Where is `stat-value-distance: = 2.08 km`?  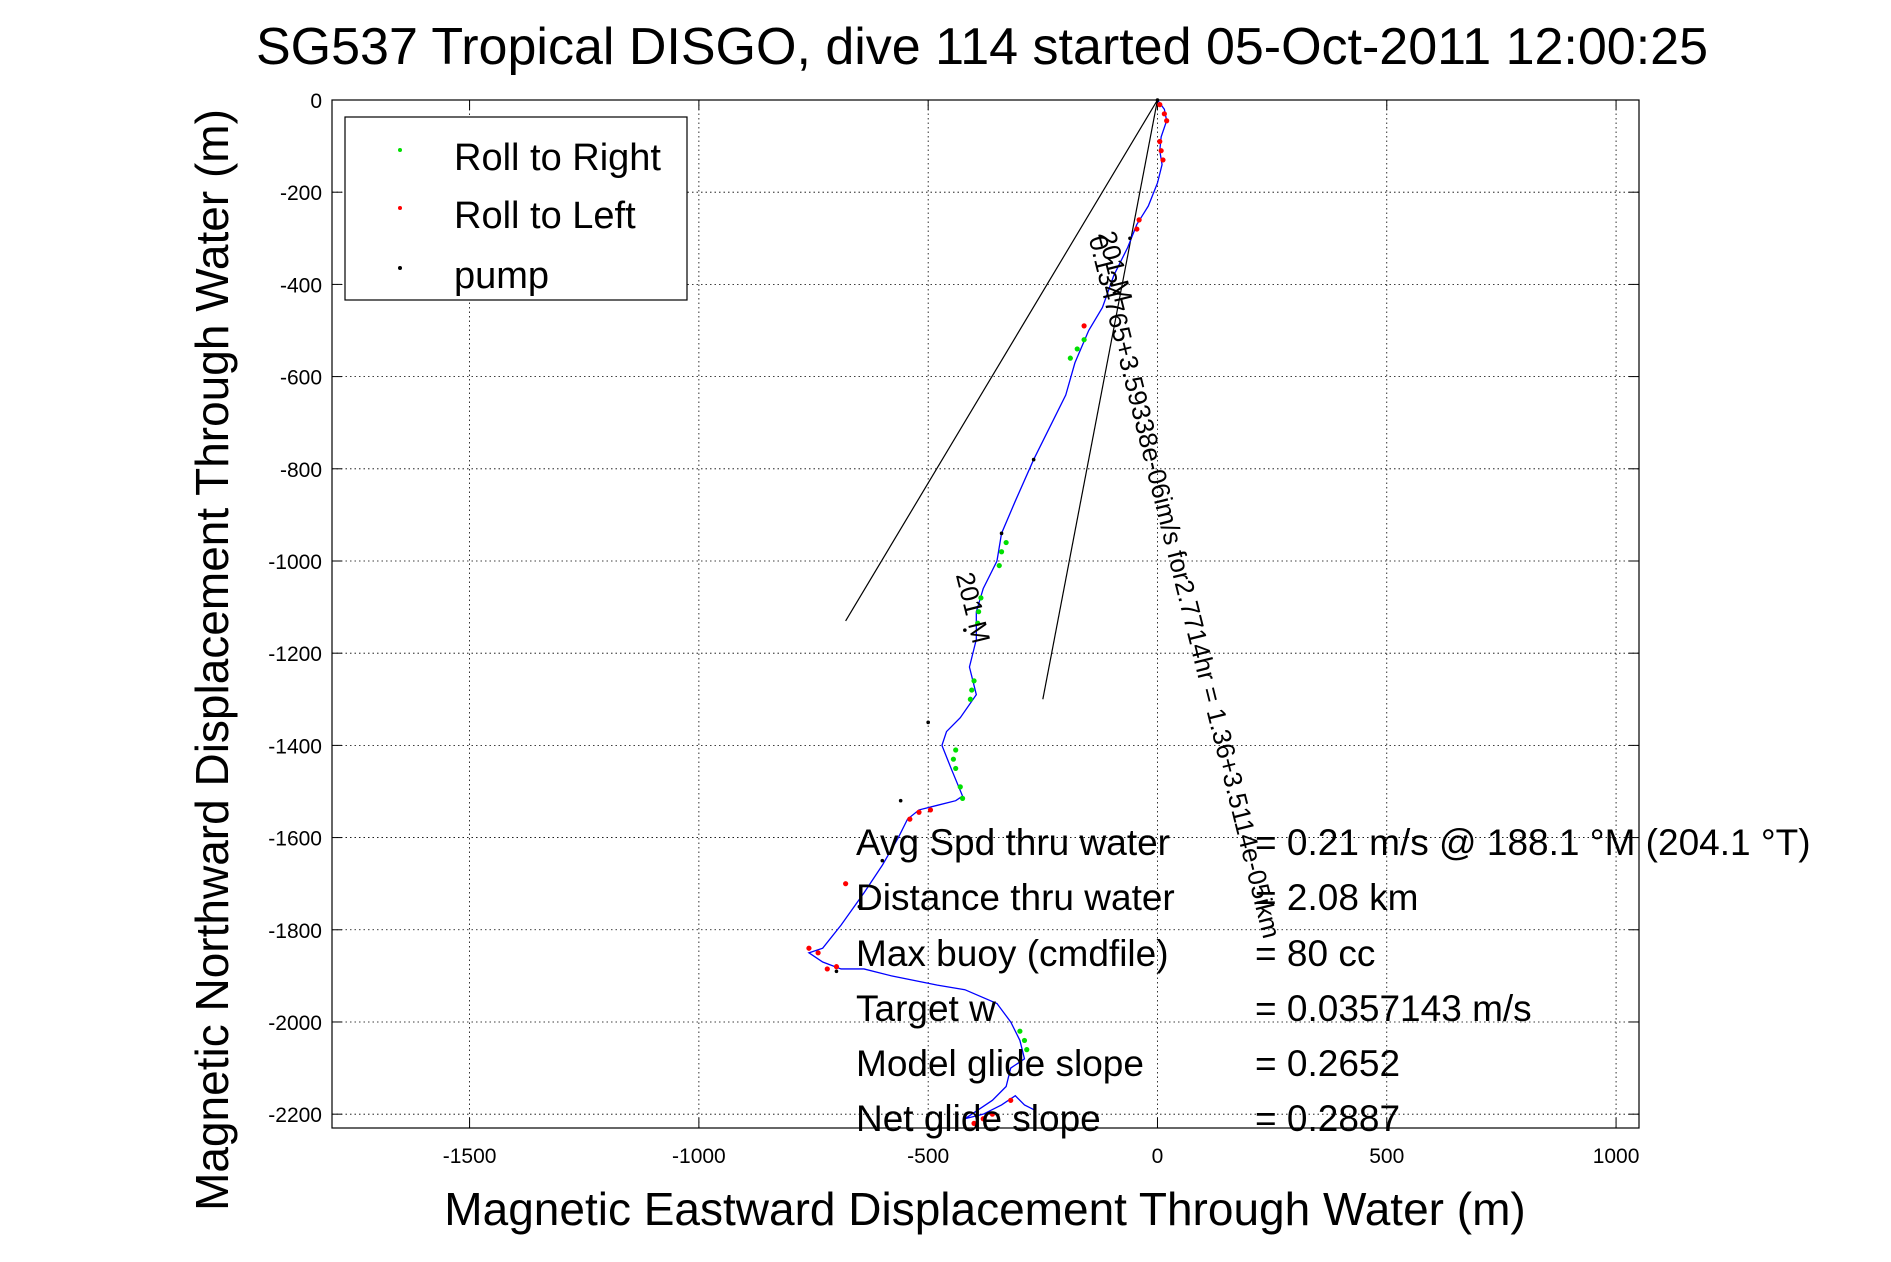 stat-value-distance: = 2.08 km is located at coordinates (1337, 897).